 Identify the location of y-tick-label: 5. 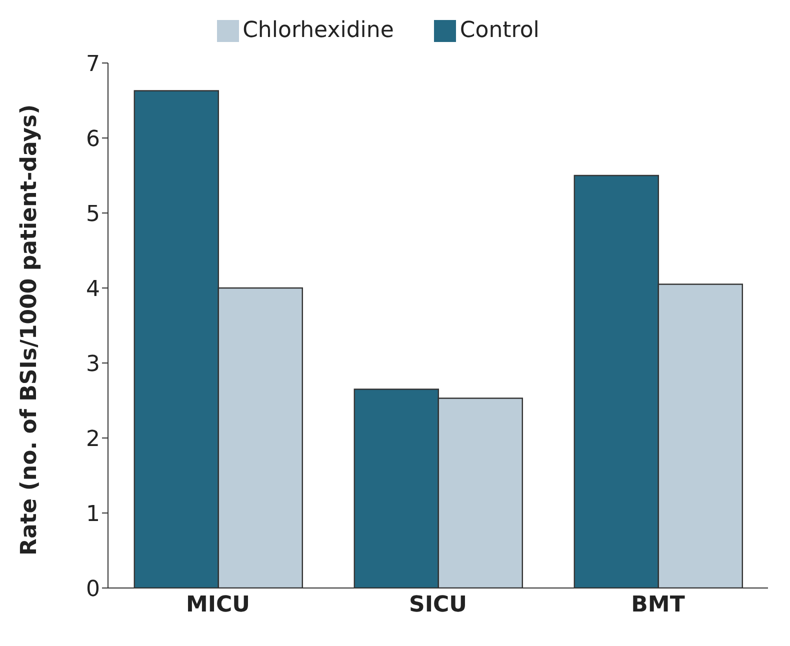
(93, 214).